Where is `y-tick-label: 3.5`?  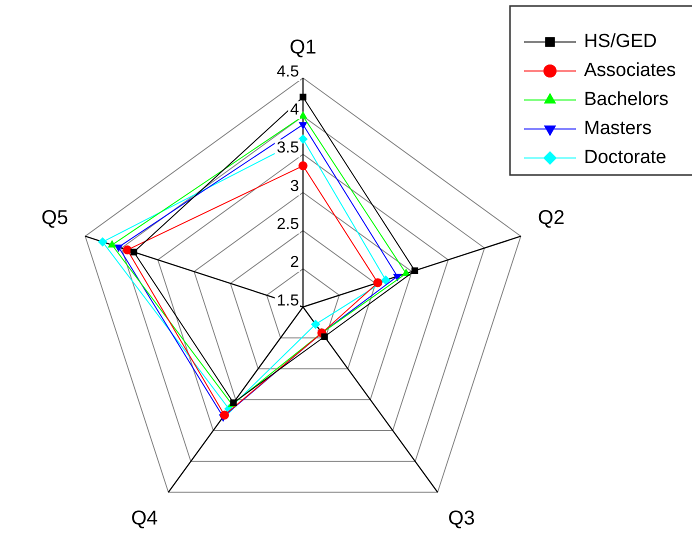 y-tick-label: 3.5 is located at coordinates (288, 148).